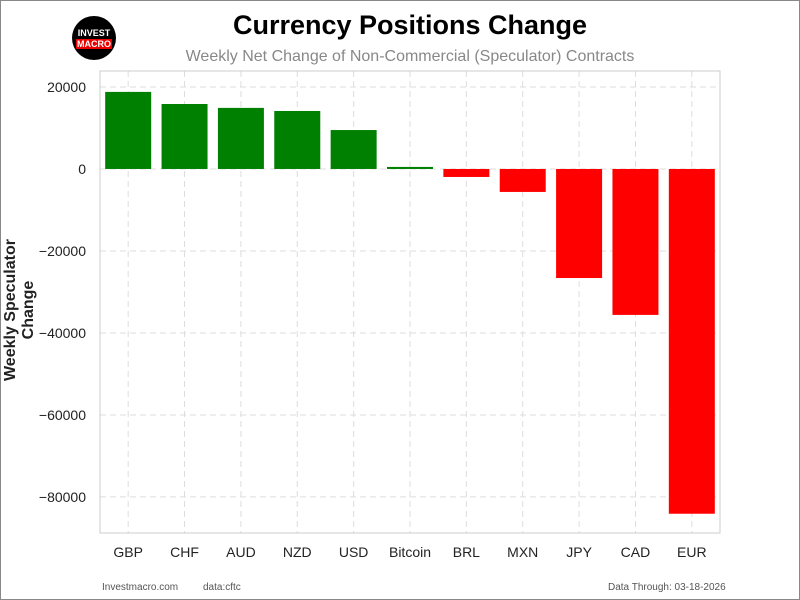  I want to click on y-tick-label: 20000, so click(66, 87).